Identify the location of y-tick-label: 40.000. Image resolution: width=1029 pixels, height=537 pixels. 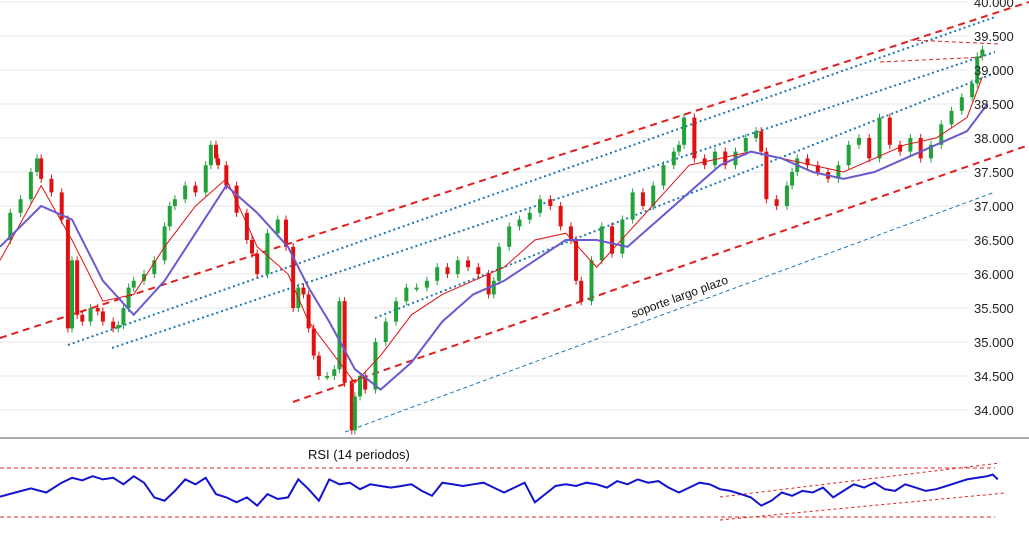
(994, 5).